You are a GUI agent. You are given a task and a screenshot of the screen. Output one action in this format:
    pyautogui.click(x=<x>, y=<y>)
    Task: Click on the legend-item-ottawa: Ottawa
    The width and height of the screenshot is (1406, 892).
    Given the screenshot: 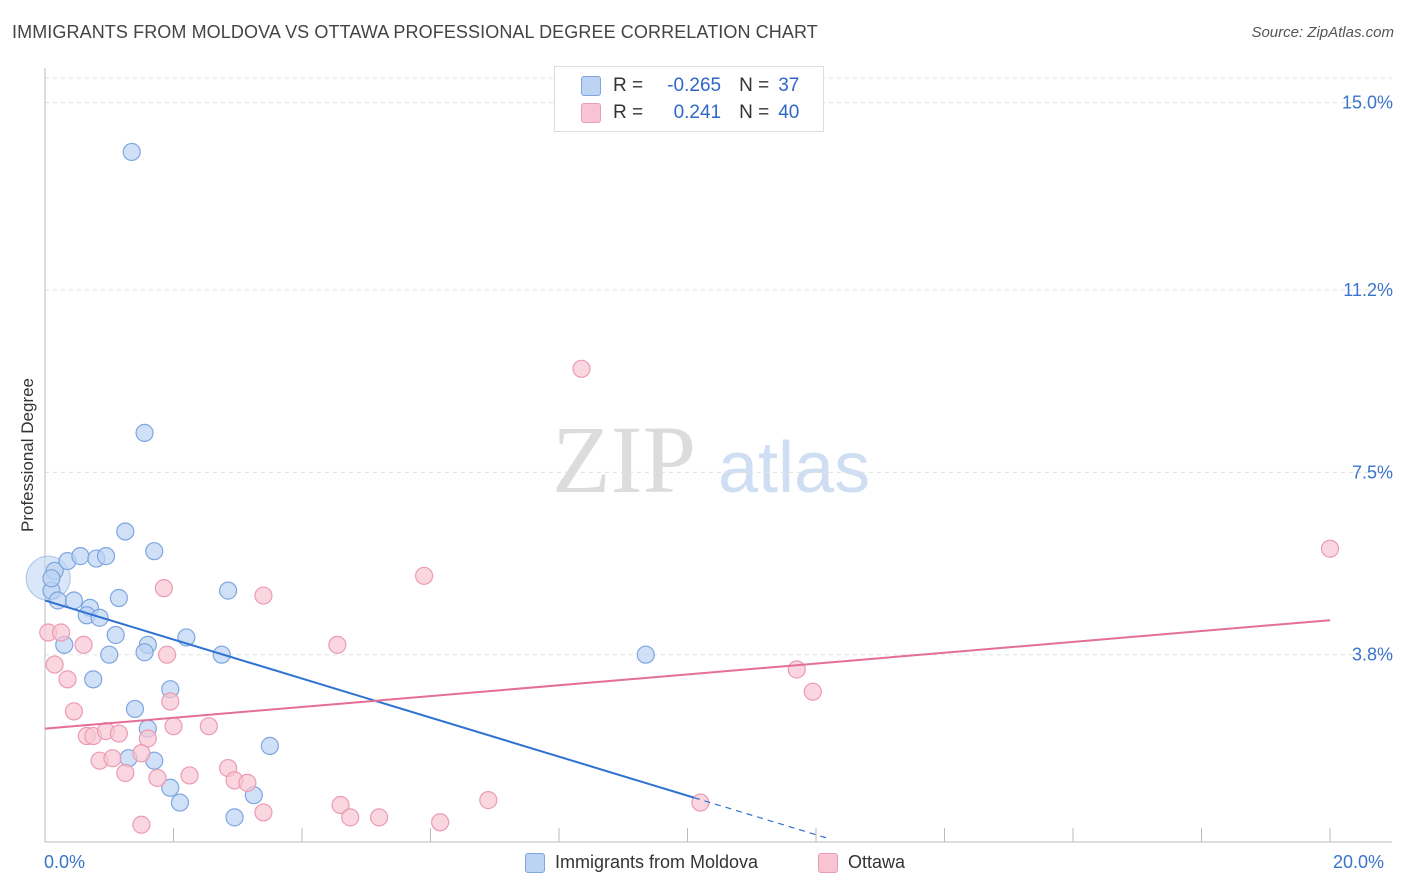 What is the action you would take?
    pyautogui.click(x=861, y=862)
    